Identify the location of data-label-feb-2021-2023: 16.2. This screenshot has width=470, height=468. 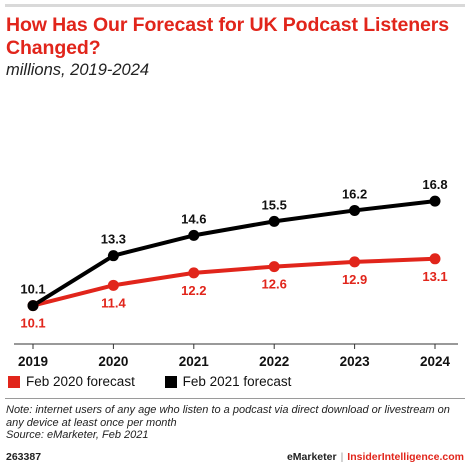
(354, 193).